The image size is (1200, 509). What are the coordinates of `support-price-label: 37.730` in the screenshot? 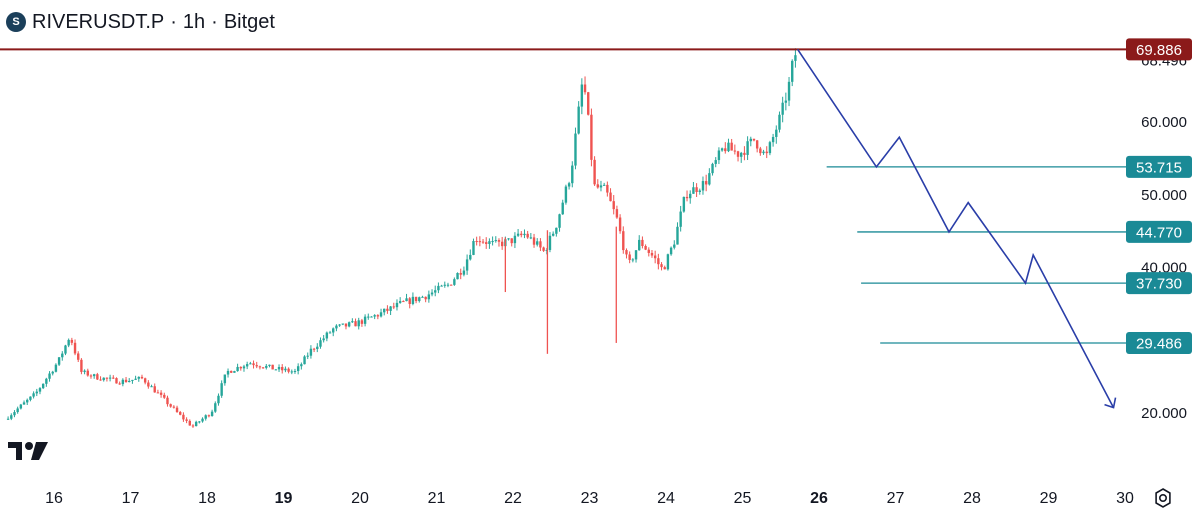 It's located at (1159, 284).